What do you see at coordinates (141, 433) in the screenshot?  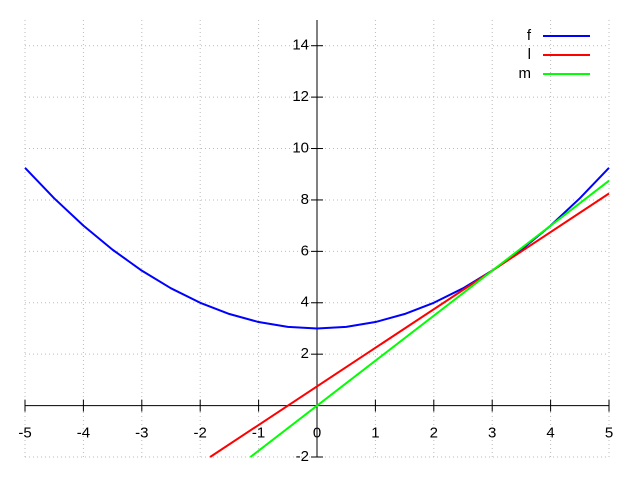 I see `x-tick-label: -3` at bounding box center [141, 433].